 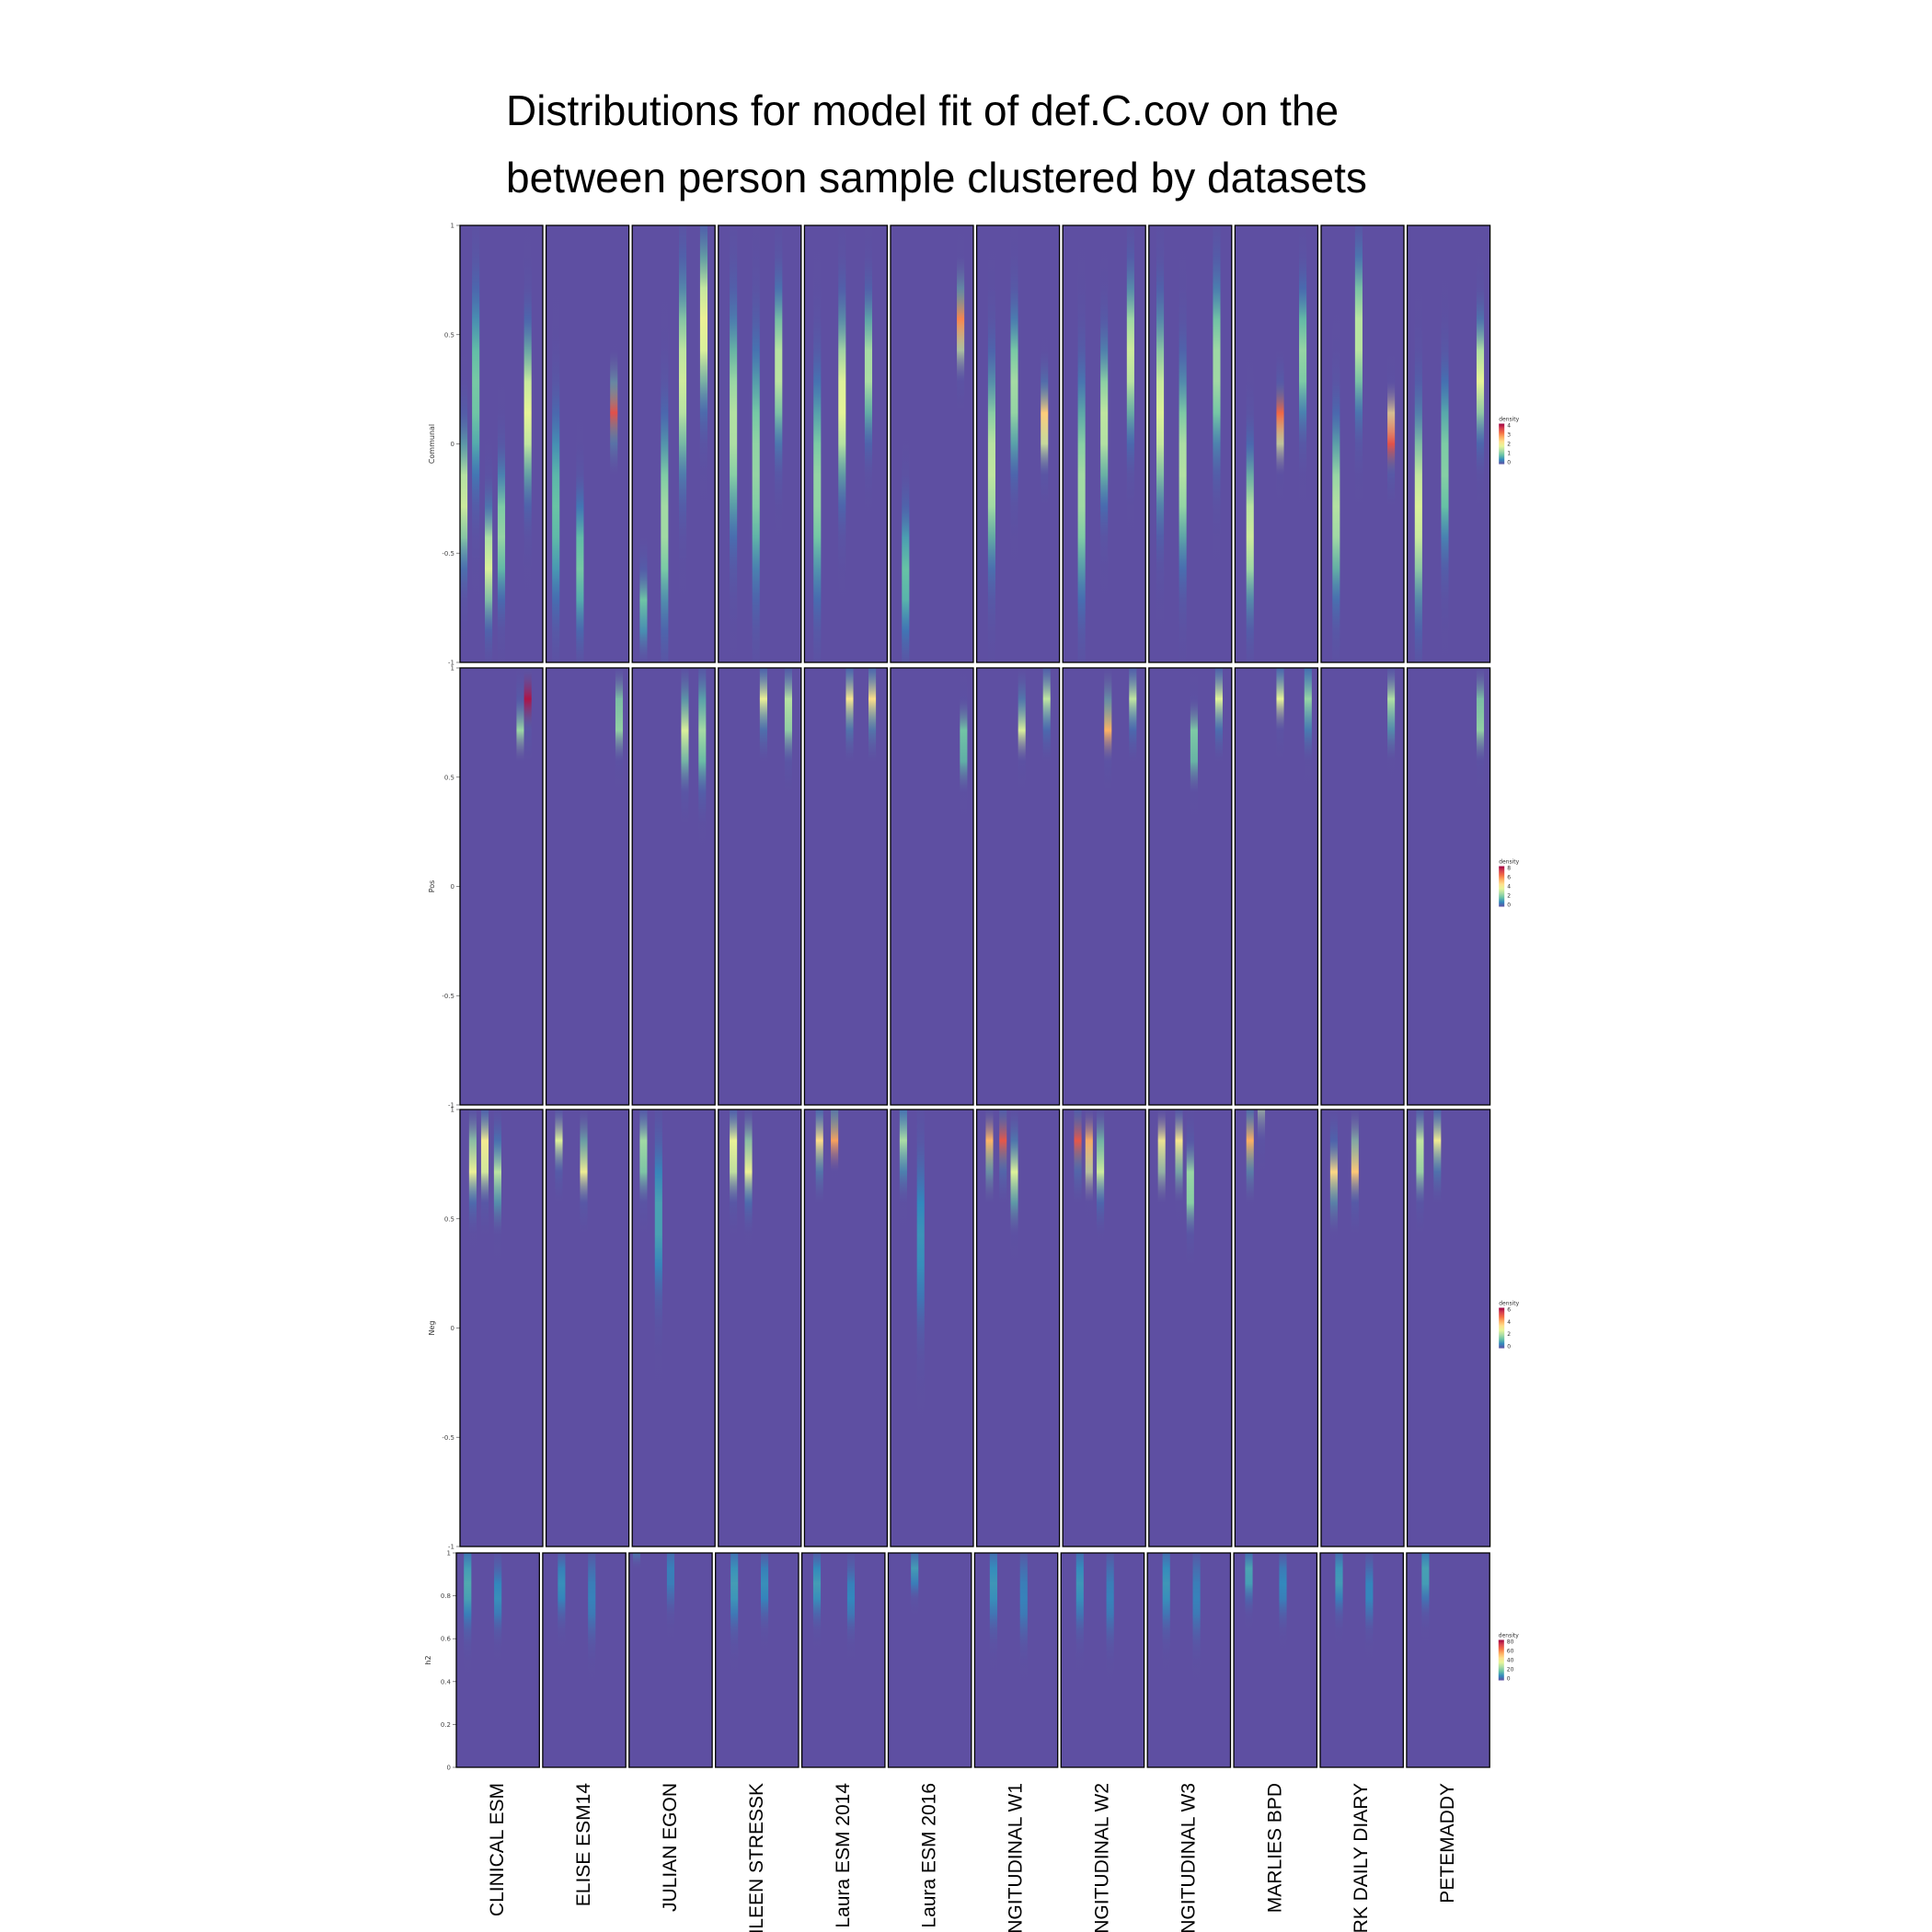 What do you see at coordinates (446, 1596) in the screenshot?
I see `y-tick-label: 0.8` at bounding box center [446, 1596].